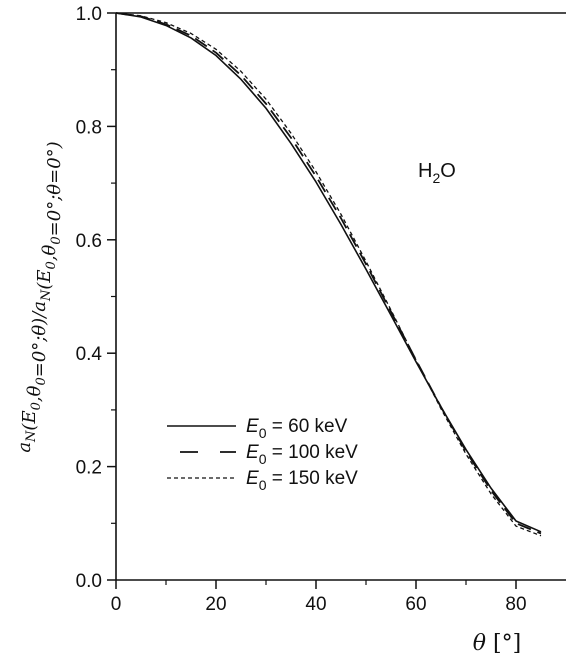  Describe the element at coordinates (315, 604) in the screenshot. I see `x-tick-label: 40` at that location.